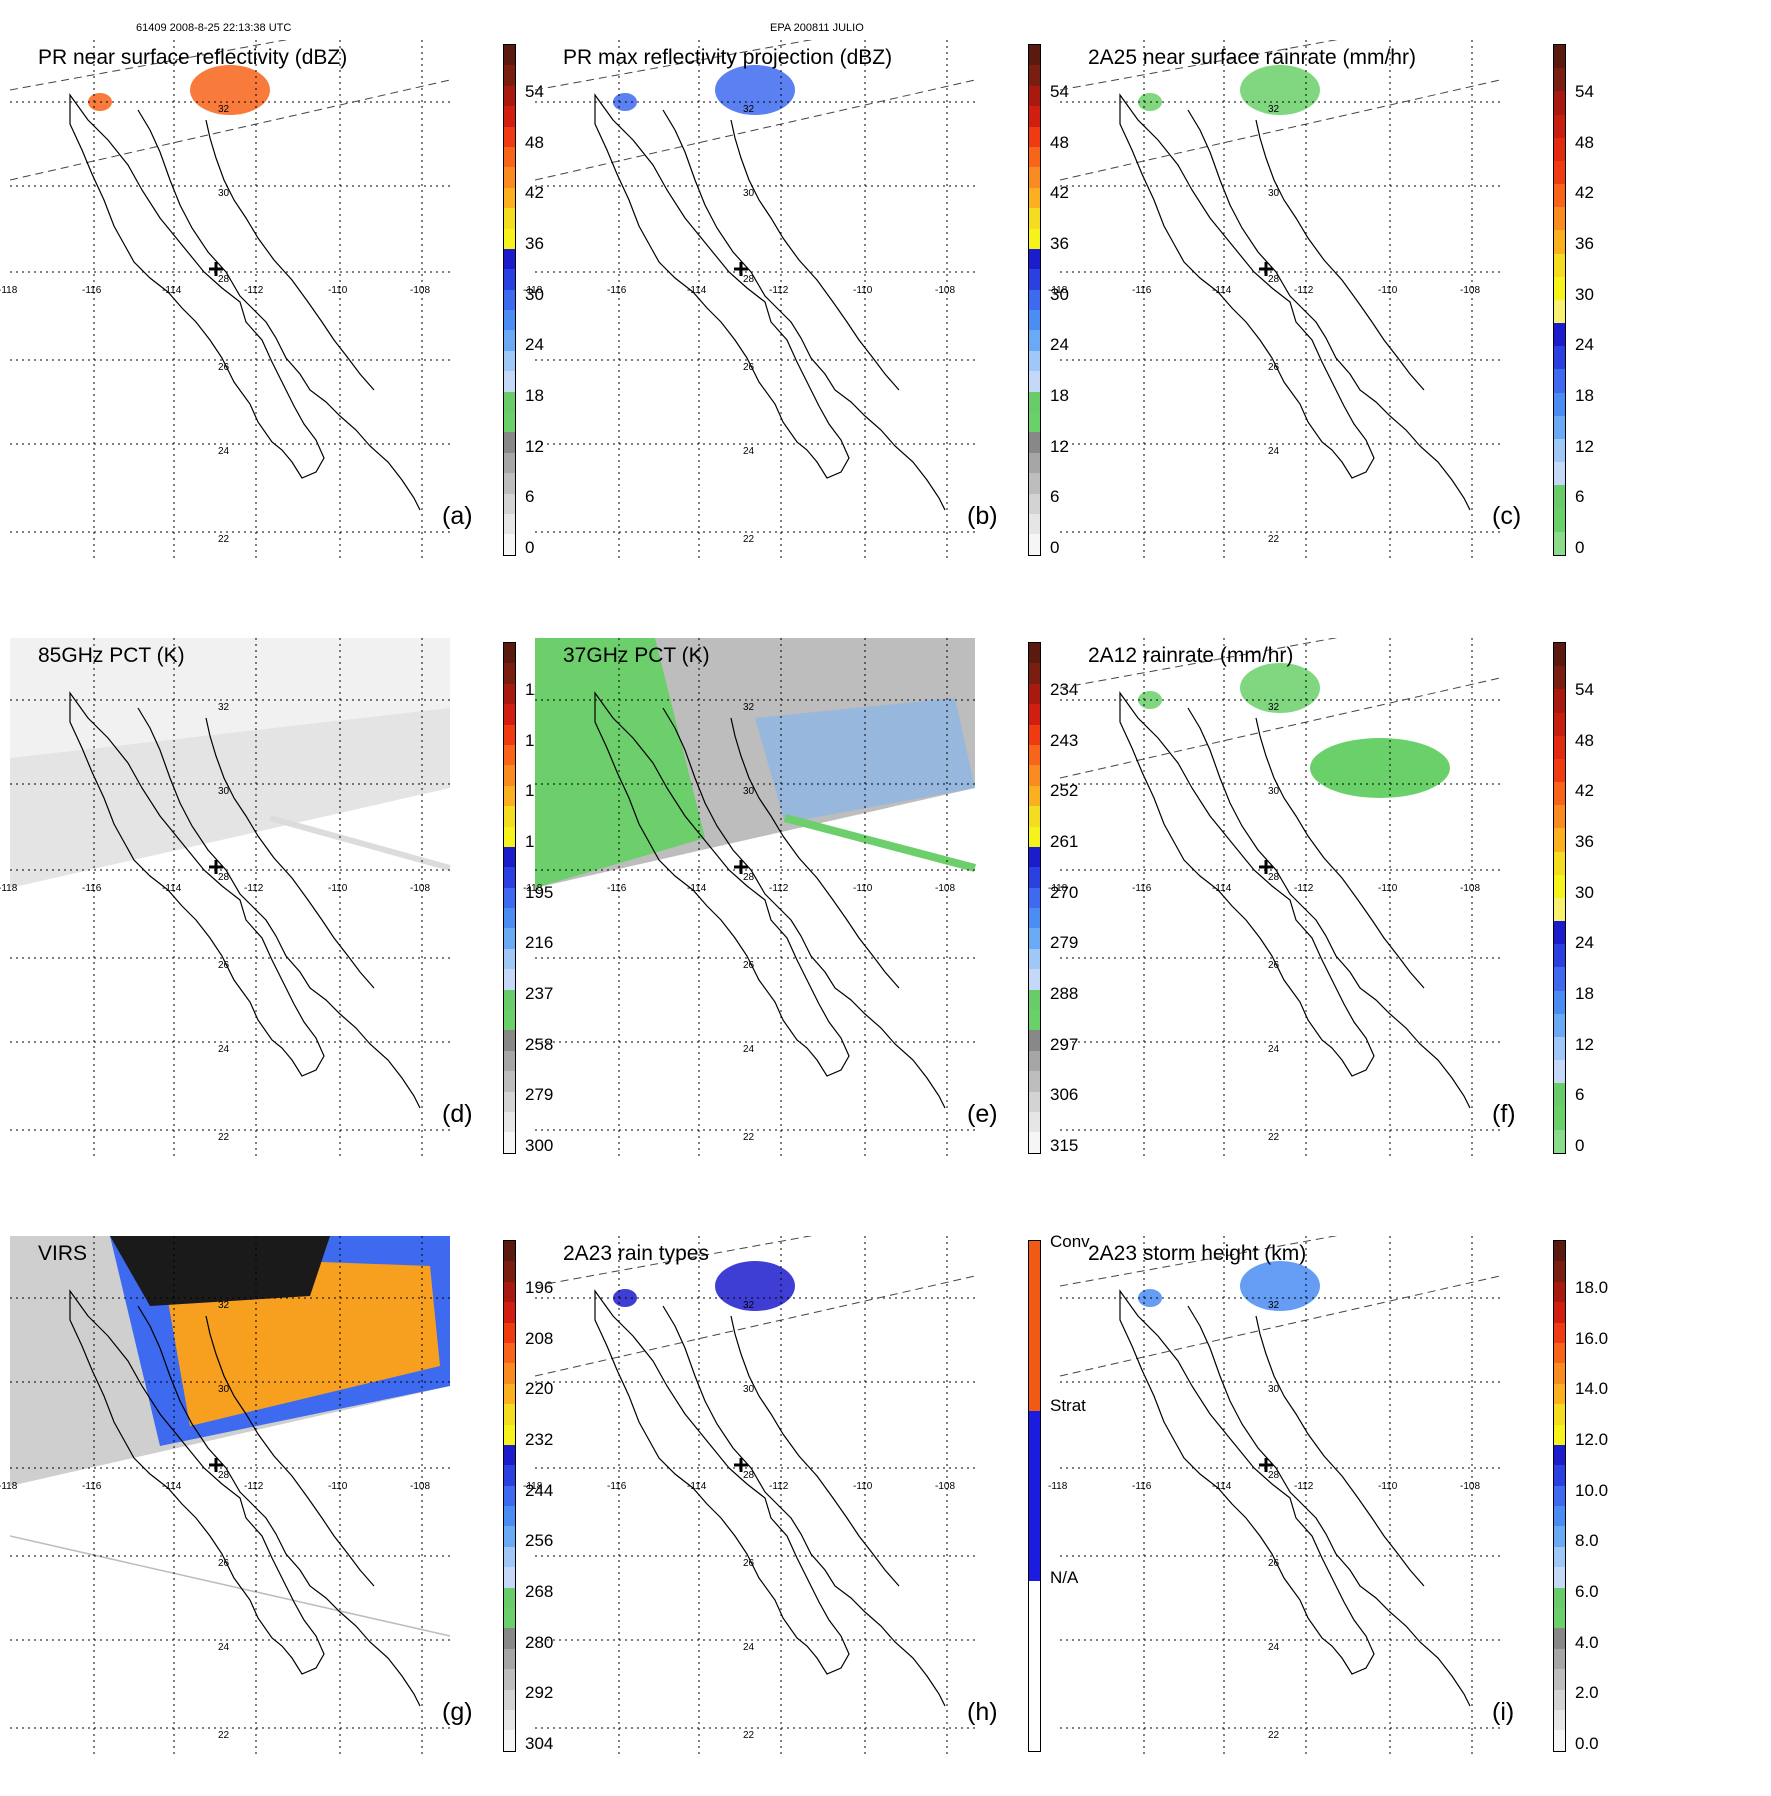 The height and width of the screenshot is (1796, 1771). What do you see at coordinates (172, 1486) in the screenshot?
I see `lon-label: -114` at bounding box center [172, 1486].